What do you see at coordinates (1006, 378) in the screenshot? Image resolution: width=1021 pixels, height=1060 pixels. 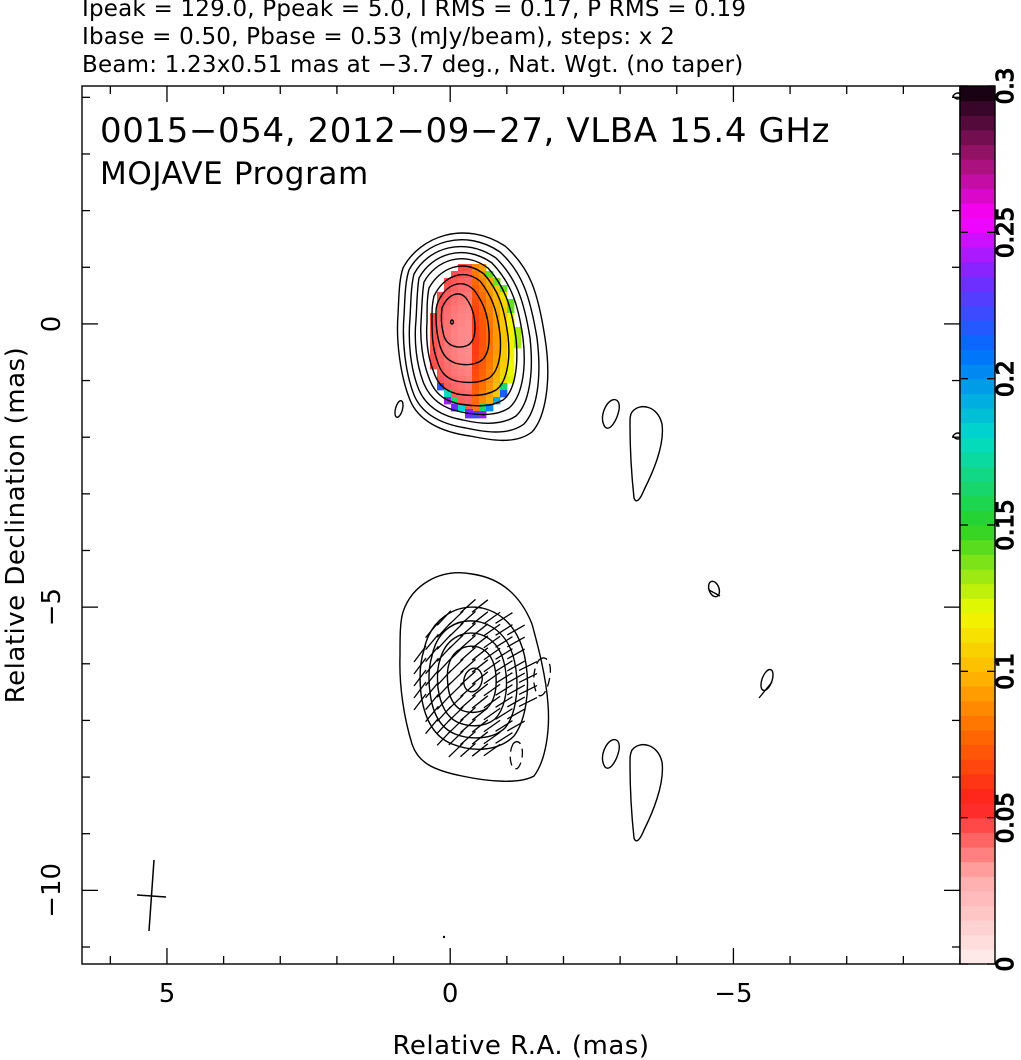 I see `colorbar-tick-label: 0.2` at bounding box center [1006, 378].